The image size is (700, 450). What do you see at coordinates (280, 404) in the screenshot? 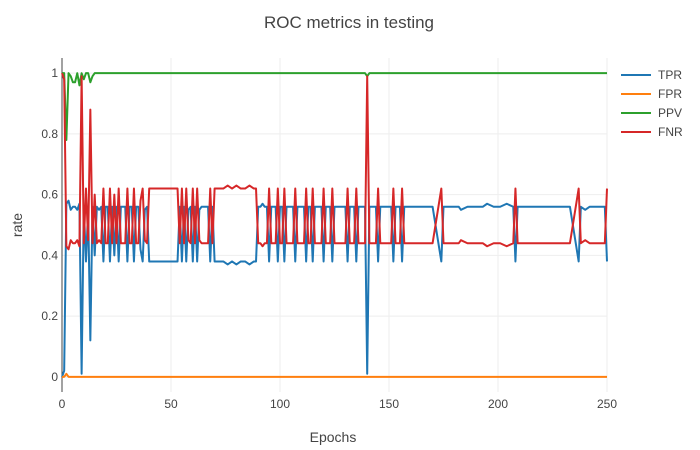
I see `x-tick-label: 100` at bounding box center [280, 404].